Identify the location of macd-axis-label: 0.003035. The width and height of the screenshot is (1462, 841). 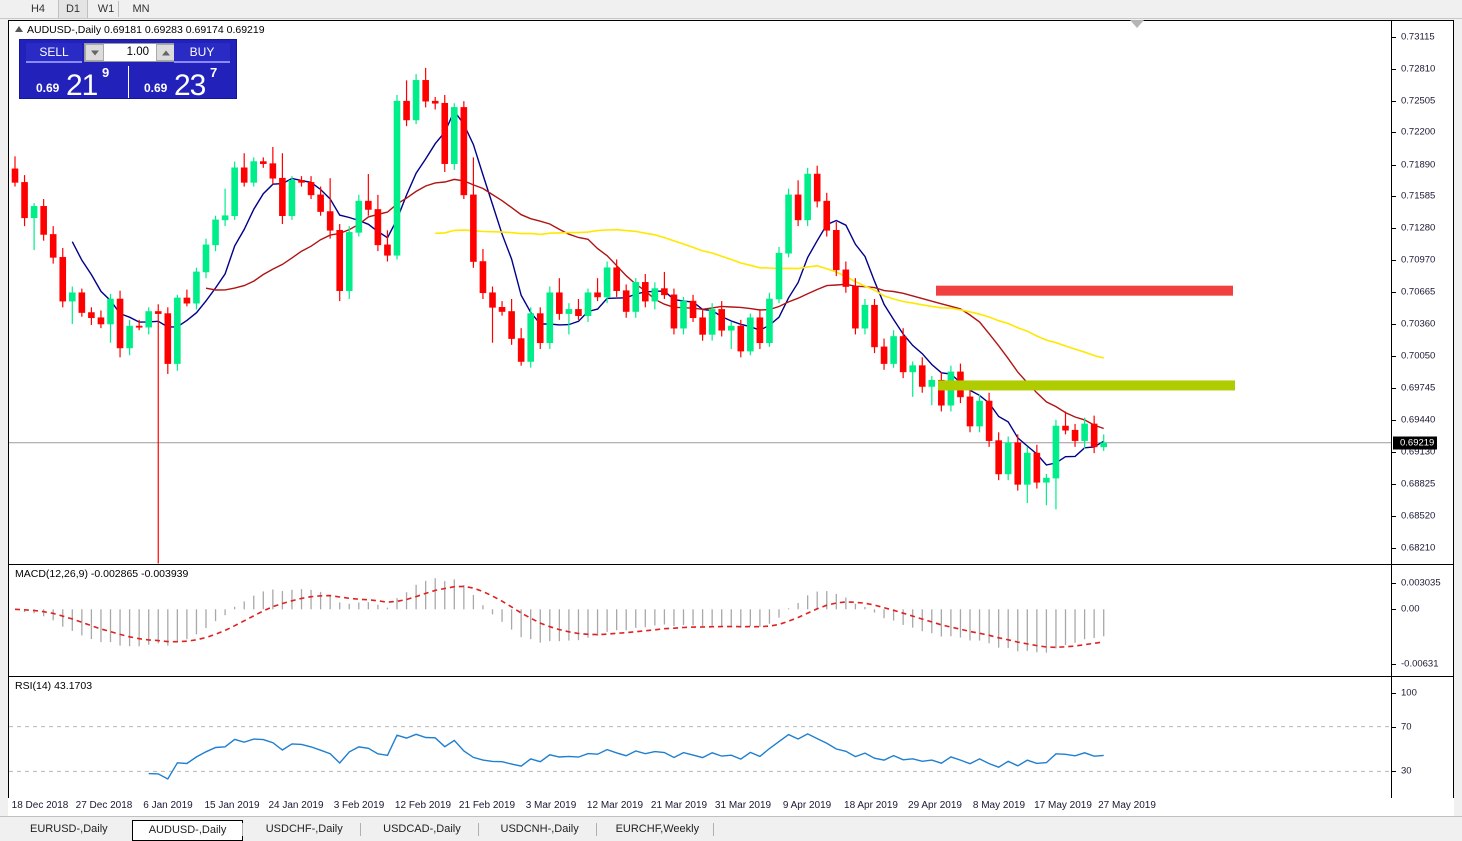
(1421, 583).